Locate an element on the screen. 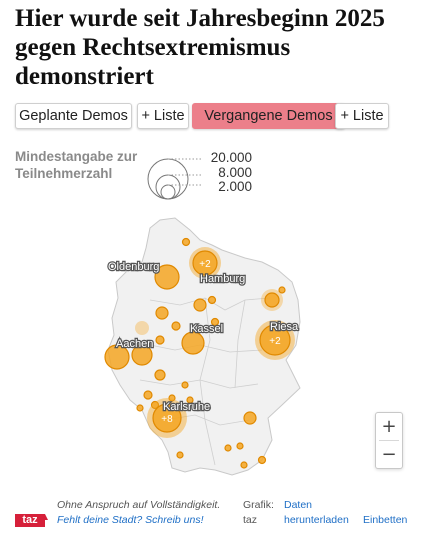  marker-hamburg is located at coordinates (205, 263).